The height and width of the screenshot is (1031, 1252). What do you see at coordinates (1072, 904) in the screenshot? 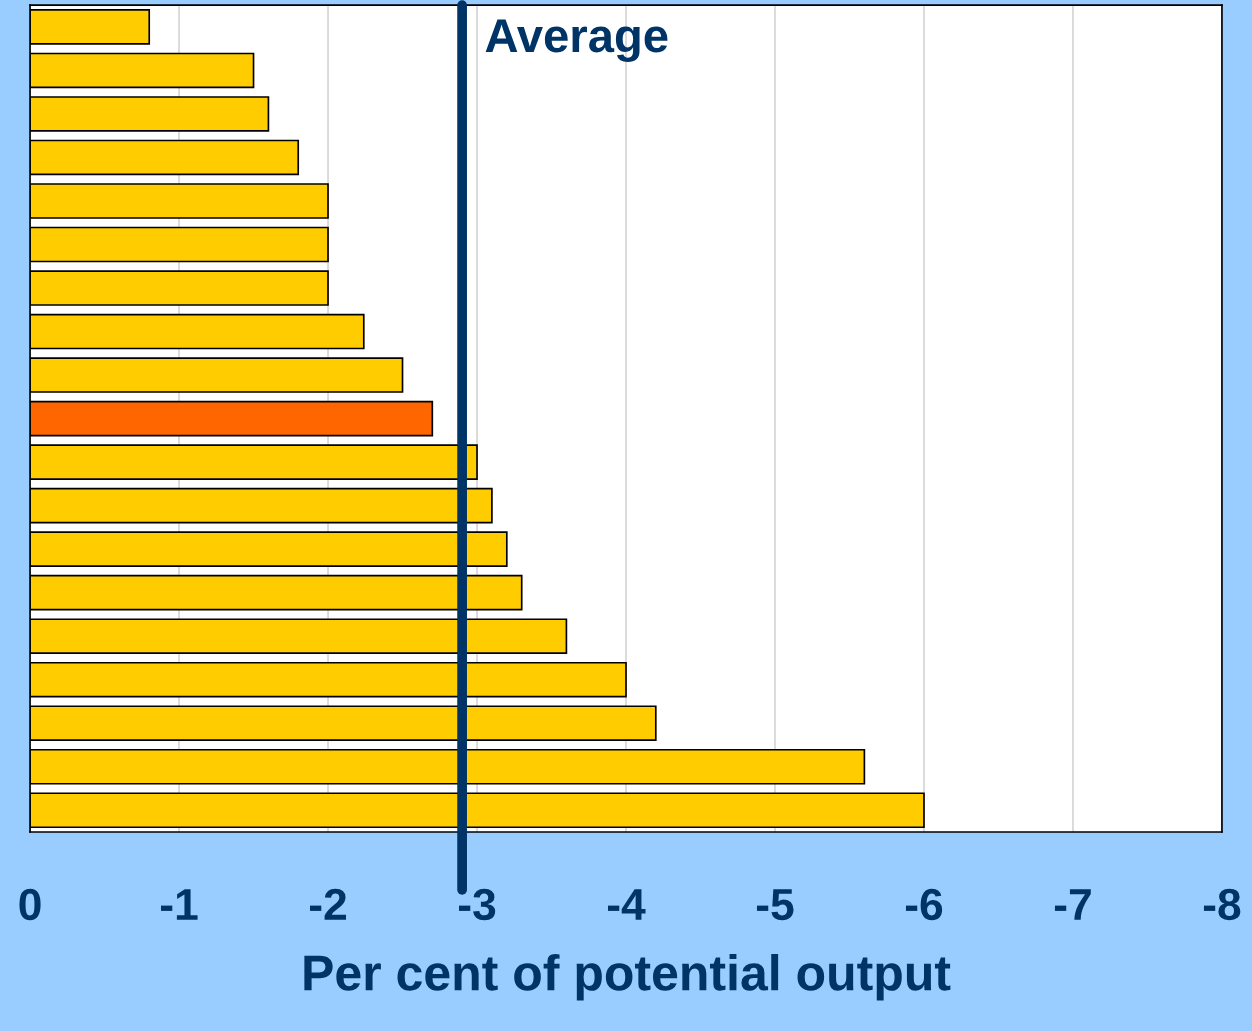
I see `x-tick-label: -7` at bounding box center [1072, 904].